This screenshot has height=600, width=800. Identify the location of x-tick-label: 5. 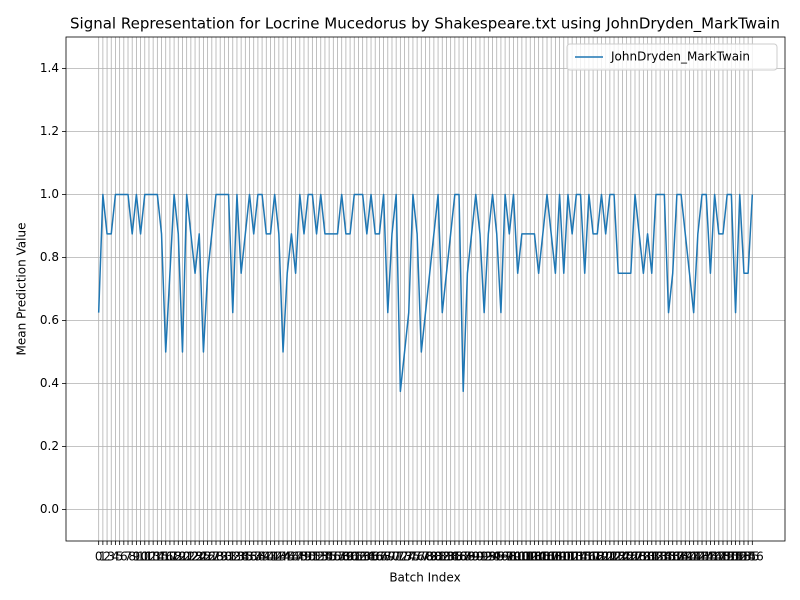
(120, 557).